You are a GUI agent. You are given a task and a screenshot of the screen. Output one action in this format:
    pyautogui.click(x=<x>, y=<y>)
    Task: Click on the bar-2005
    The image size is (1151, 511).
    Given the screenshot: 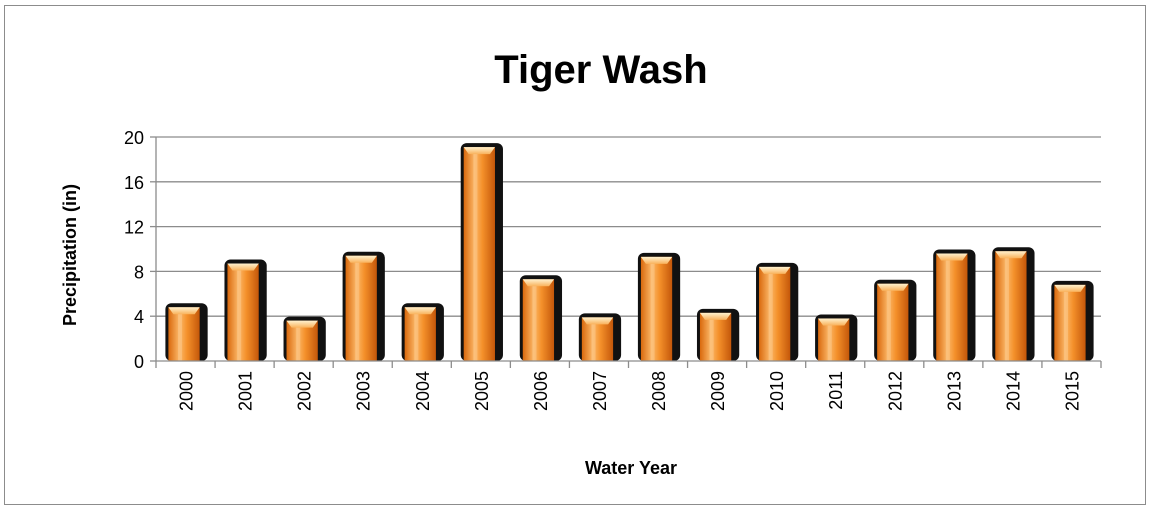 What is the action you would take?
    pyautogui.click(x=481, y=252)
    